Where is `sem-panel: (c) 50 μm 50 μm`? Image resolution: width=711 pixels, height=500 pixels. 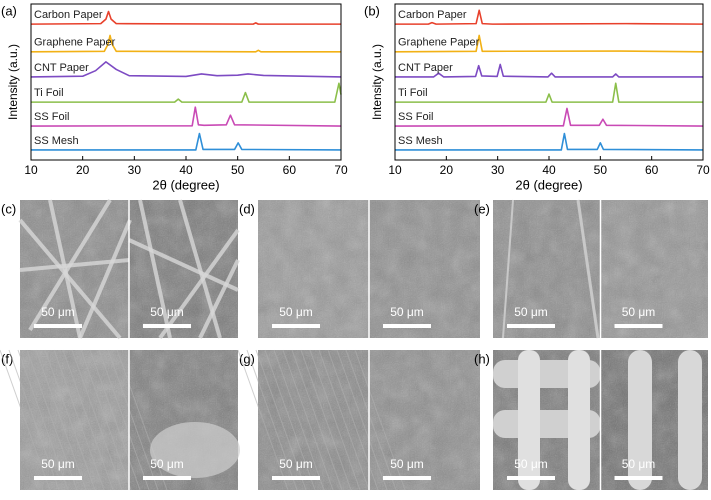
sem-panel: (c) 50 μm 50 μm is located at coordinates (120, 269).